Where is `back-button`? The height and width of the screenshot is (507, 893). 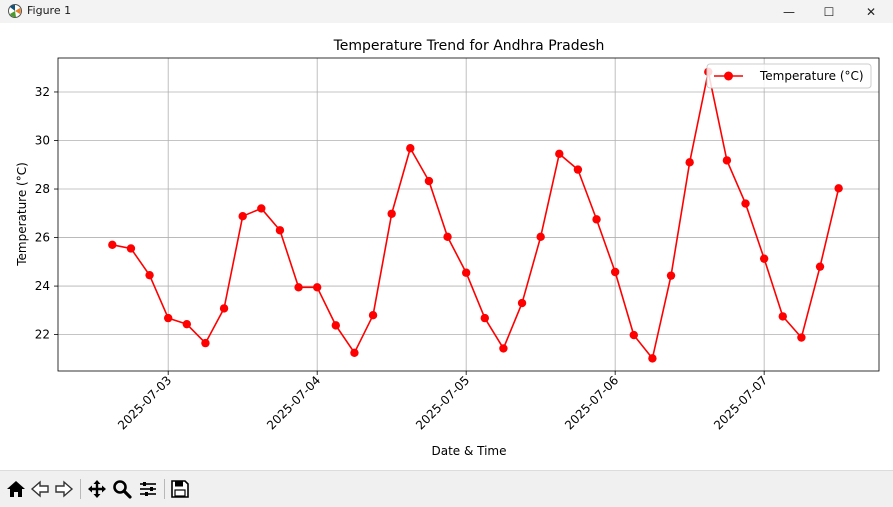 back-button is located at coordinates (40, 489).